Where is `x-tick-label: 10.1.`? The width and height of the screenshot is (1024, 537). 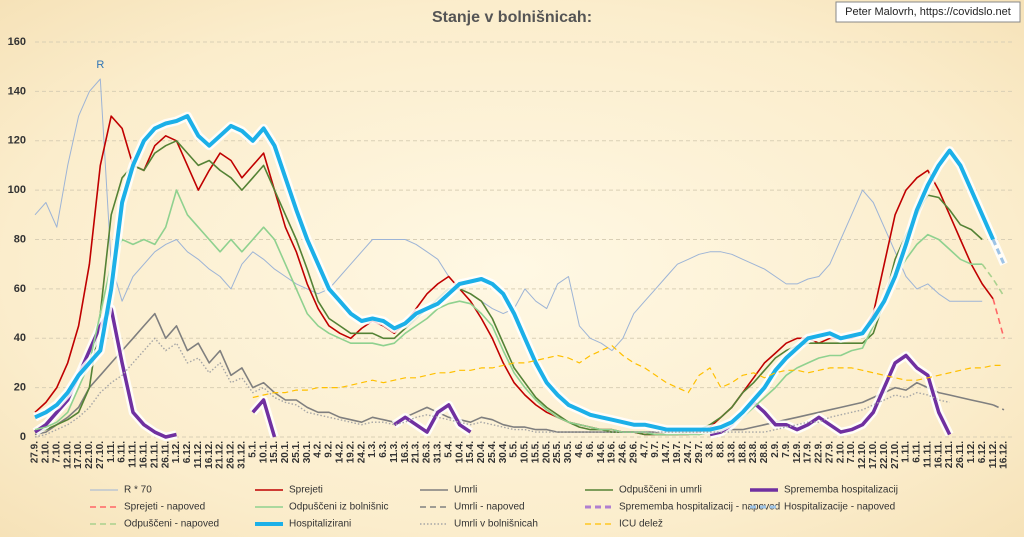
x-tick-label: 10.1. is located at coordinates (263, 452).